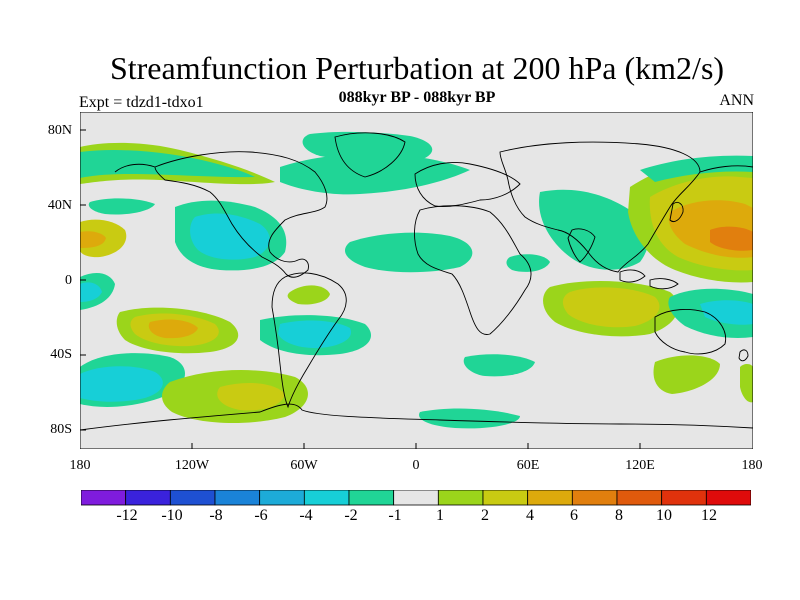 The width and height of the screenshot is (800, 600). What do you see at coordinates (306, 515) in the screenshot?
I see `colorbar-label: -4` at bounding box center [306, 515].